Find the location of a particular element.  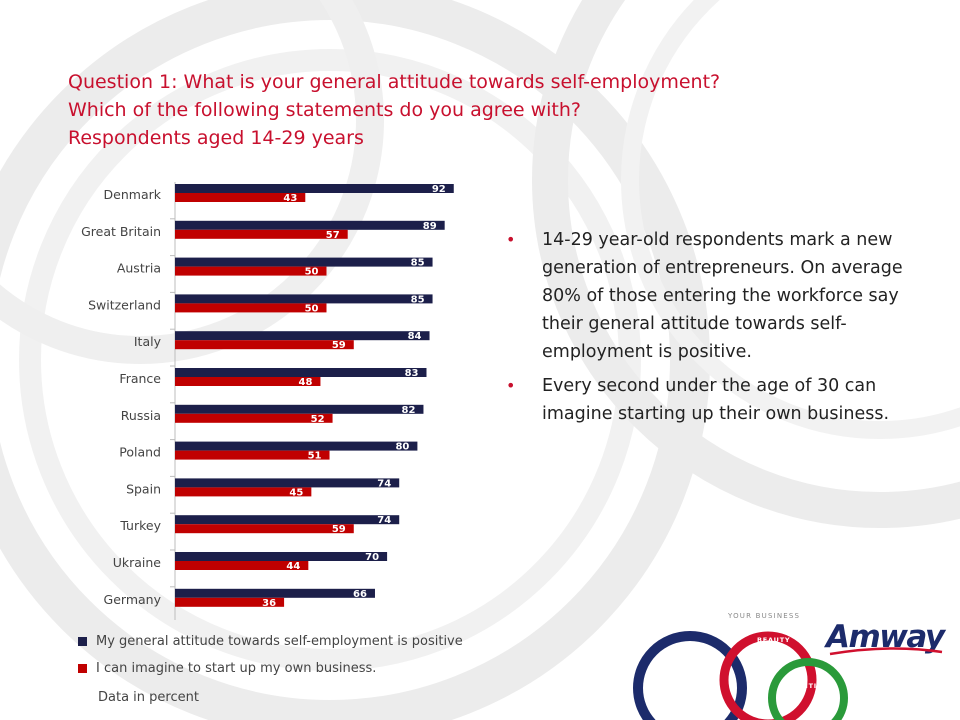

category-label: Turkey is located at coordinates (140, 525).